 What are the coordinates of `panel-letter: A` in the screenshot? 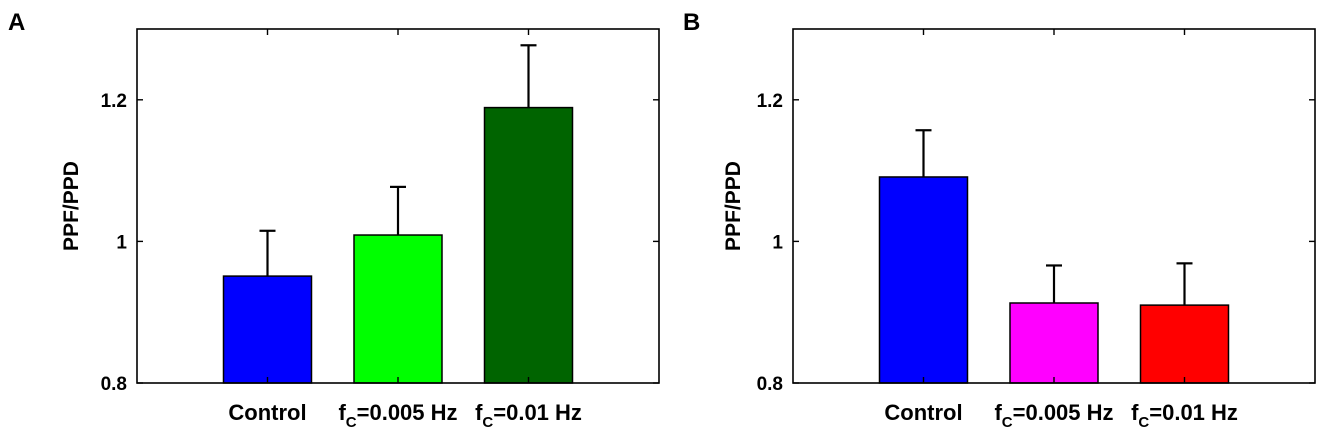 It's located at (16, 22).